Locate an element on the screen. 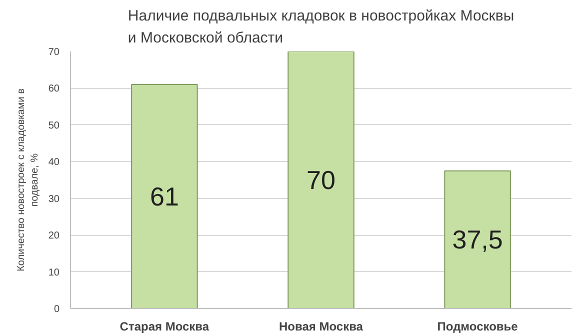  data-label: 61 is located at coordinates (164, 197).